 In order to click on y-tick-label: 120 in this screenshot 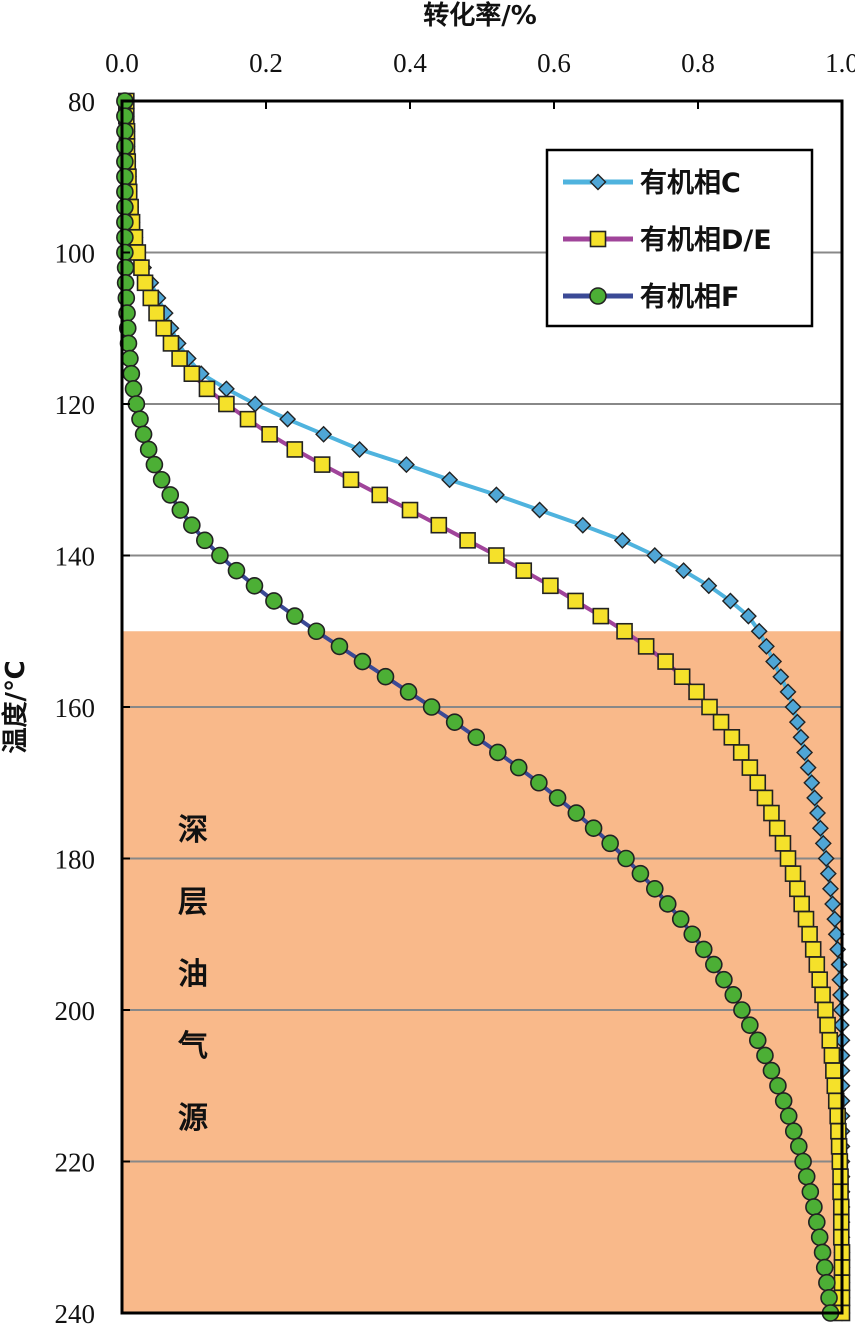, I will do `click(75, 405)`.